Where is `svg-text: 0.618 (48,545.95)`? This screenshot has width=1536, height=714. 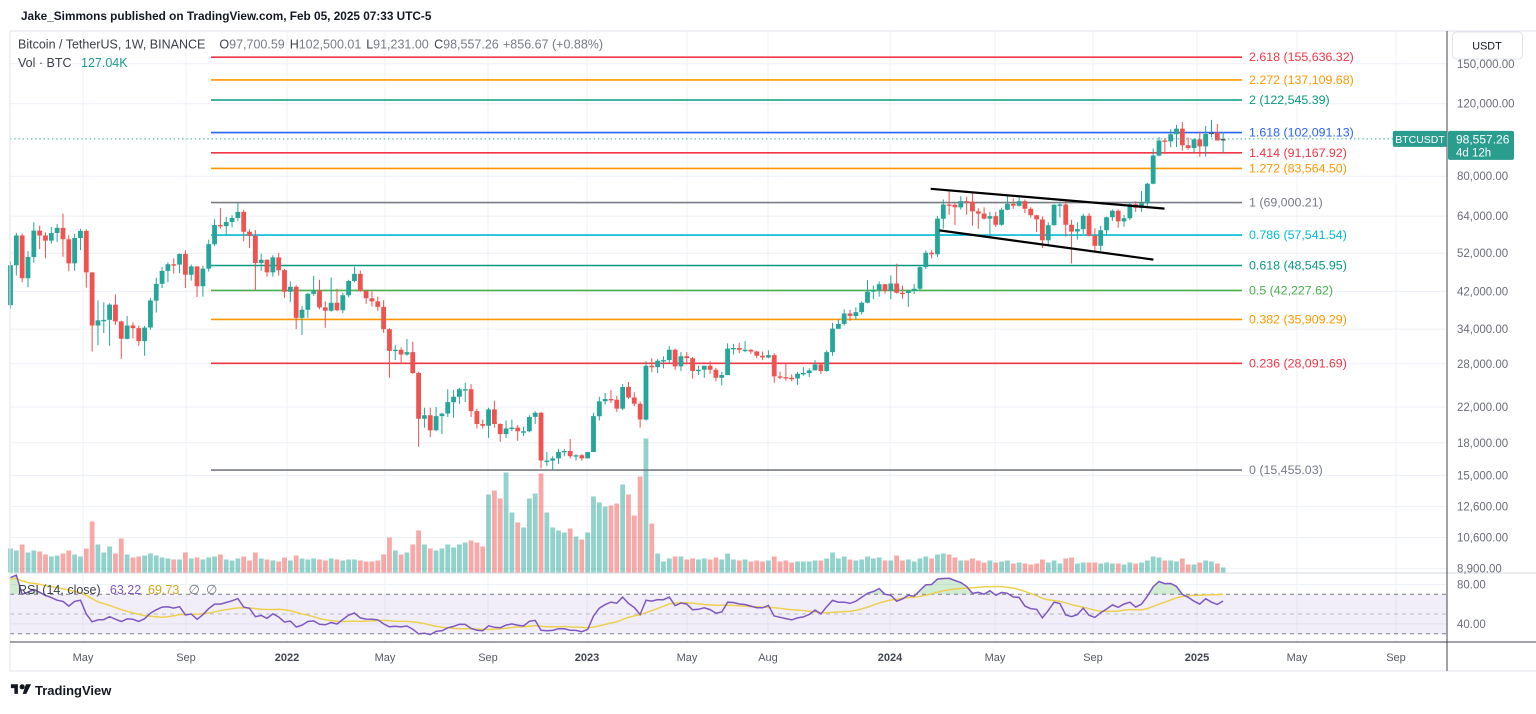 svg-text: 0.618 (48,545.95) is located at coordinates (1298, 266).